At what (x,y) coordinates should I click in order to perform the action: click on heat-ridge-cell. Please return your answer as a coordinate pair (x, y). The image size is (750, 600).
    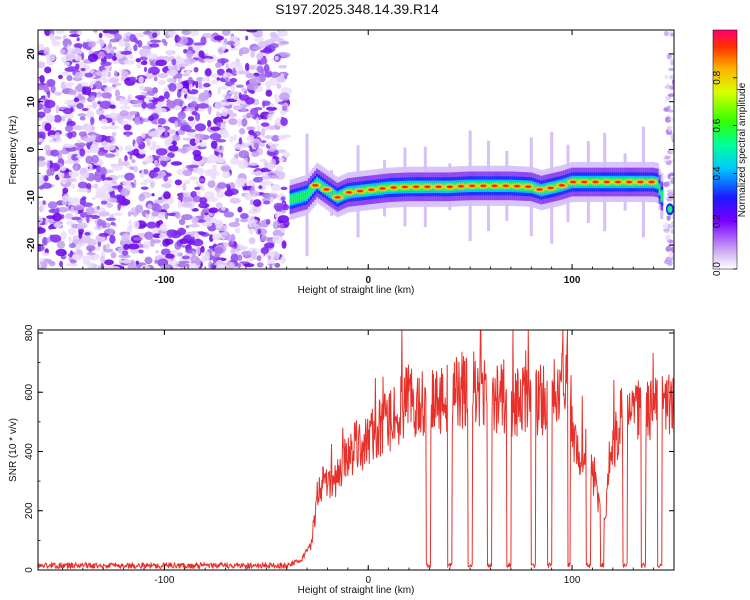
    Looking at the image, I should click on (295, 198).